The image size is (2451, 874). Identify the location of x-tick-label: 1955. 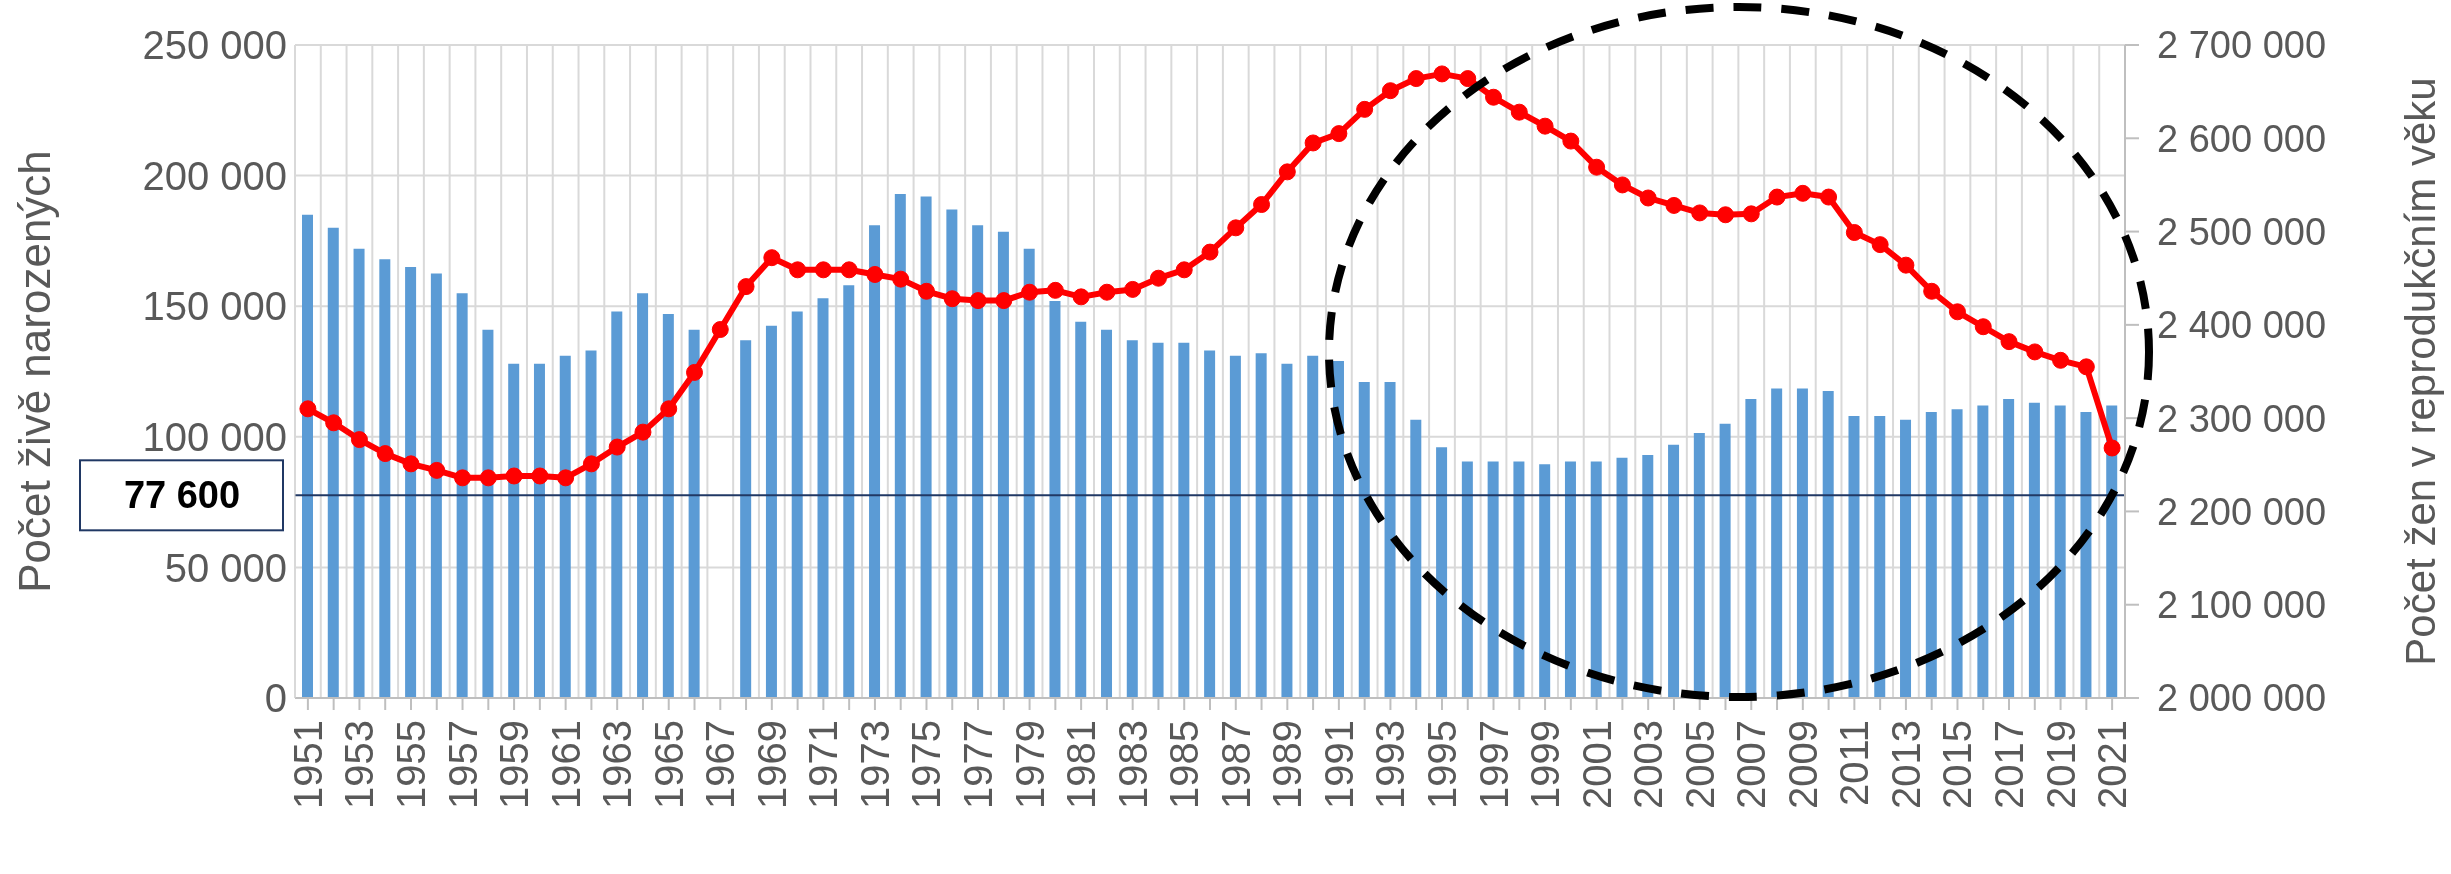
(410, 764).